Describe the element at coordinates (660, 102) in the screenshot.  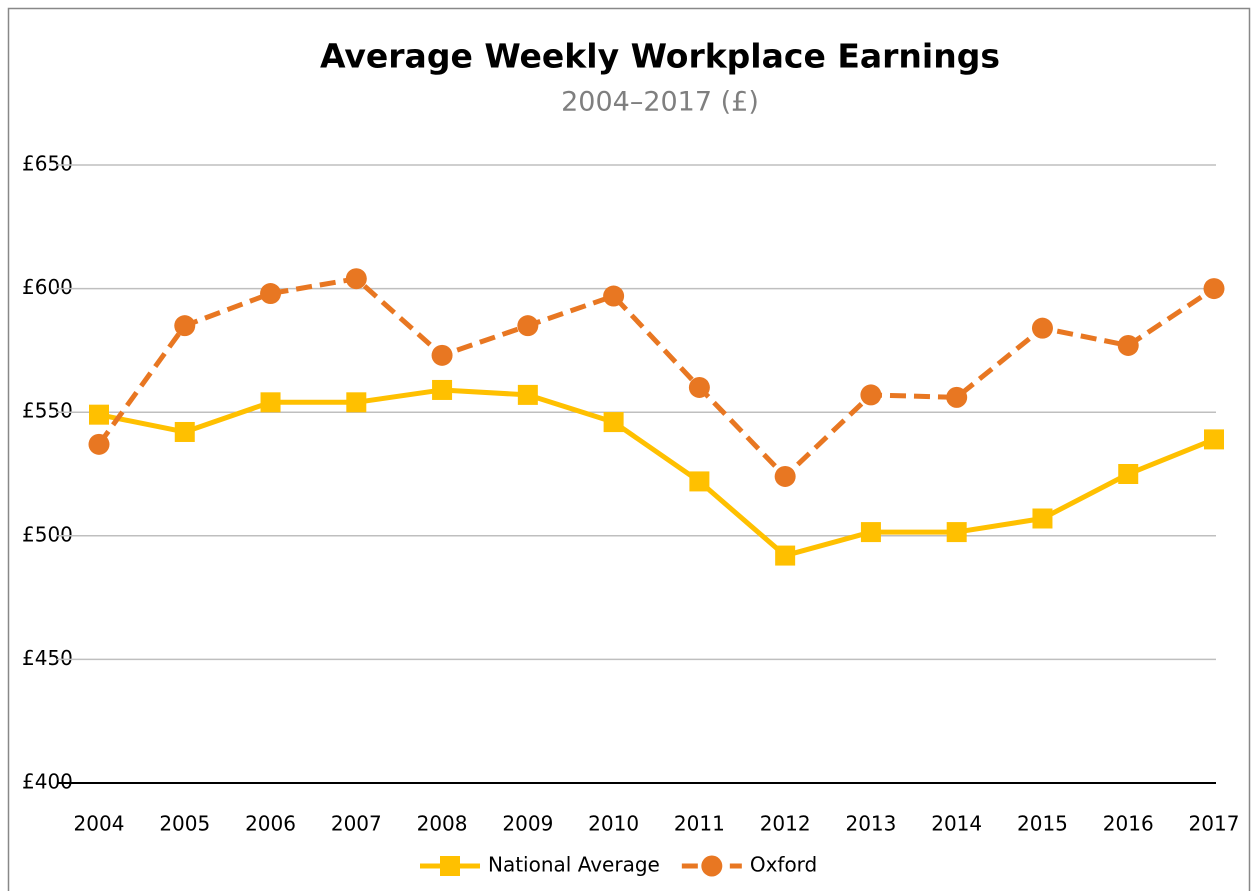
I see `chart-subtitle: 2004–2017 (£)` at that location.